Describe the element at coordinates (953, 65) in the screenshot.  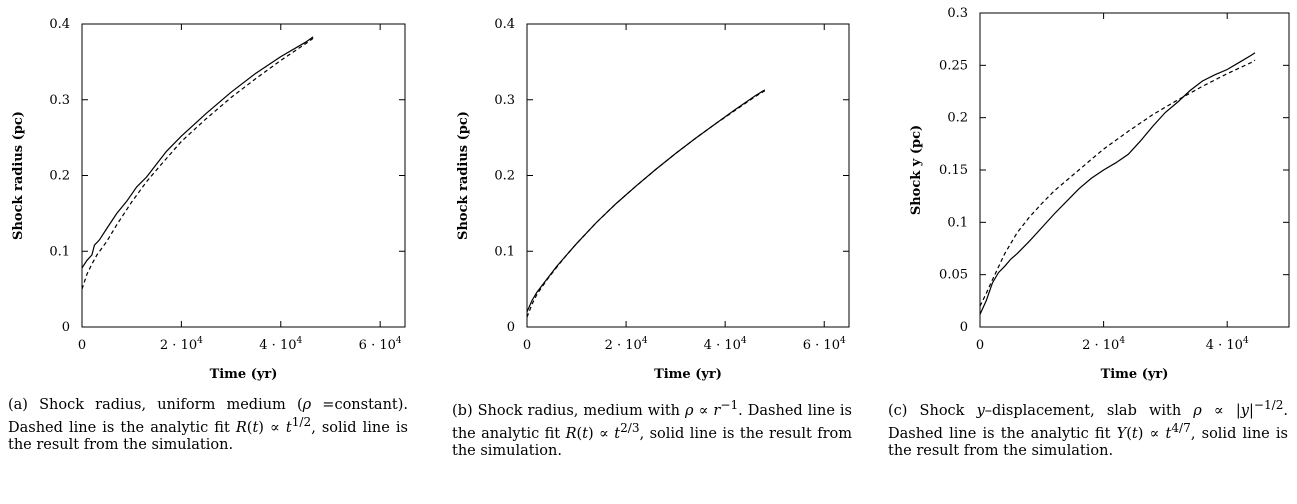
I see `y-tick-label: 0.25` at that location.